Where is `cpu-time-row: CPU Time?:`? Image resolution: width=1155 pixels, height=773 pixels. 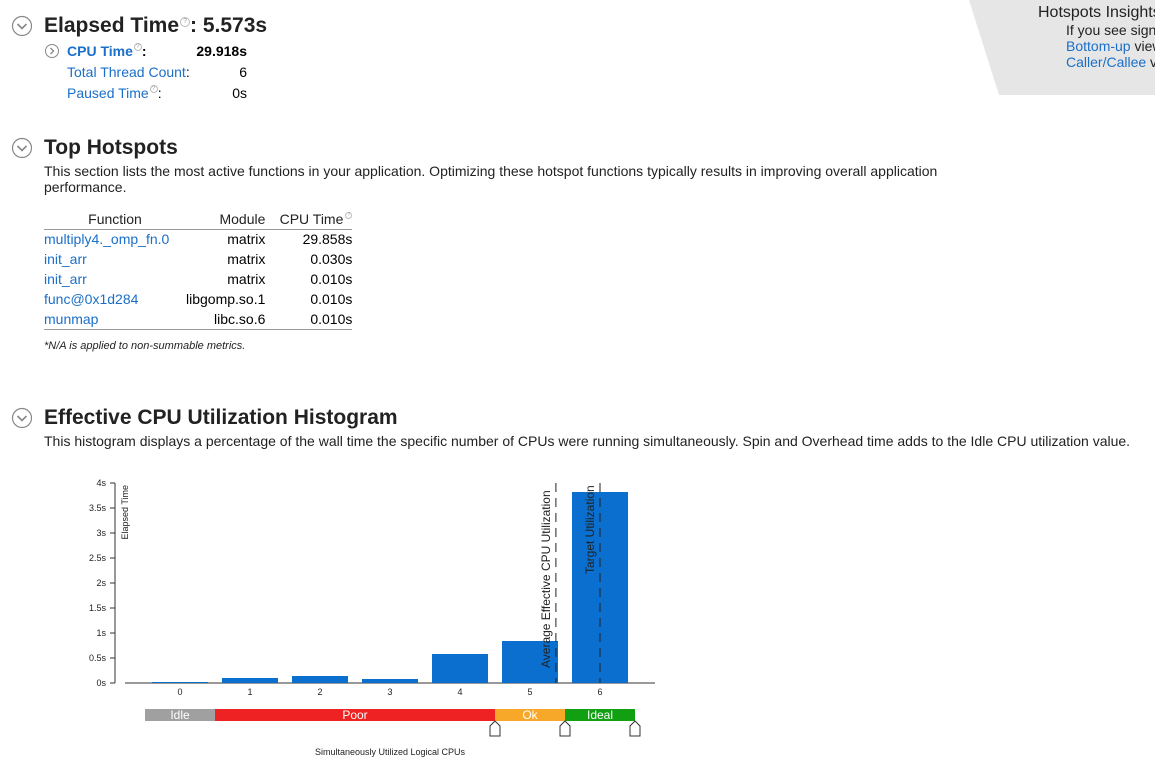
cpu-time-row: CPU Time?: is located at coordinates (107, 51).